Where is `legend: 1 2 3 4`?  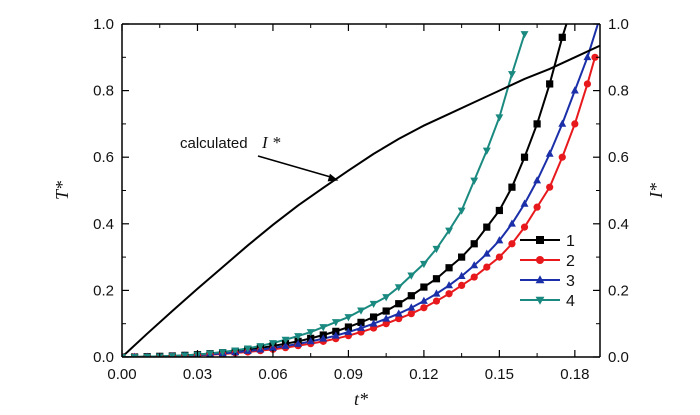
legend: 1 2 3 4 is located at coordinates (547, 271).